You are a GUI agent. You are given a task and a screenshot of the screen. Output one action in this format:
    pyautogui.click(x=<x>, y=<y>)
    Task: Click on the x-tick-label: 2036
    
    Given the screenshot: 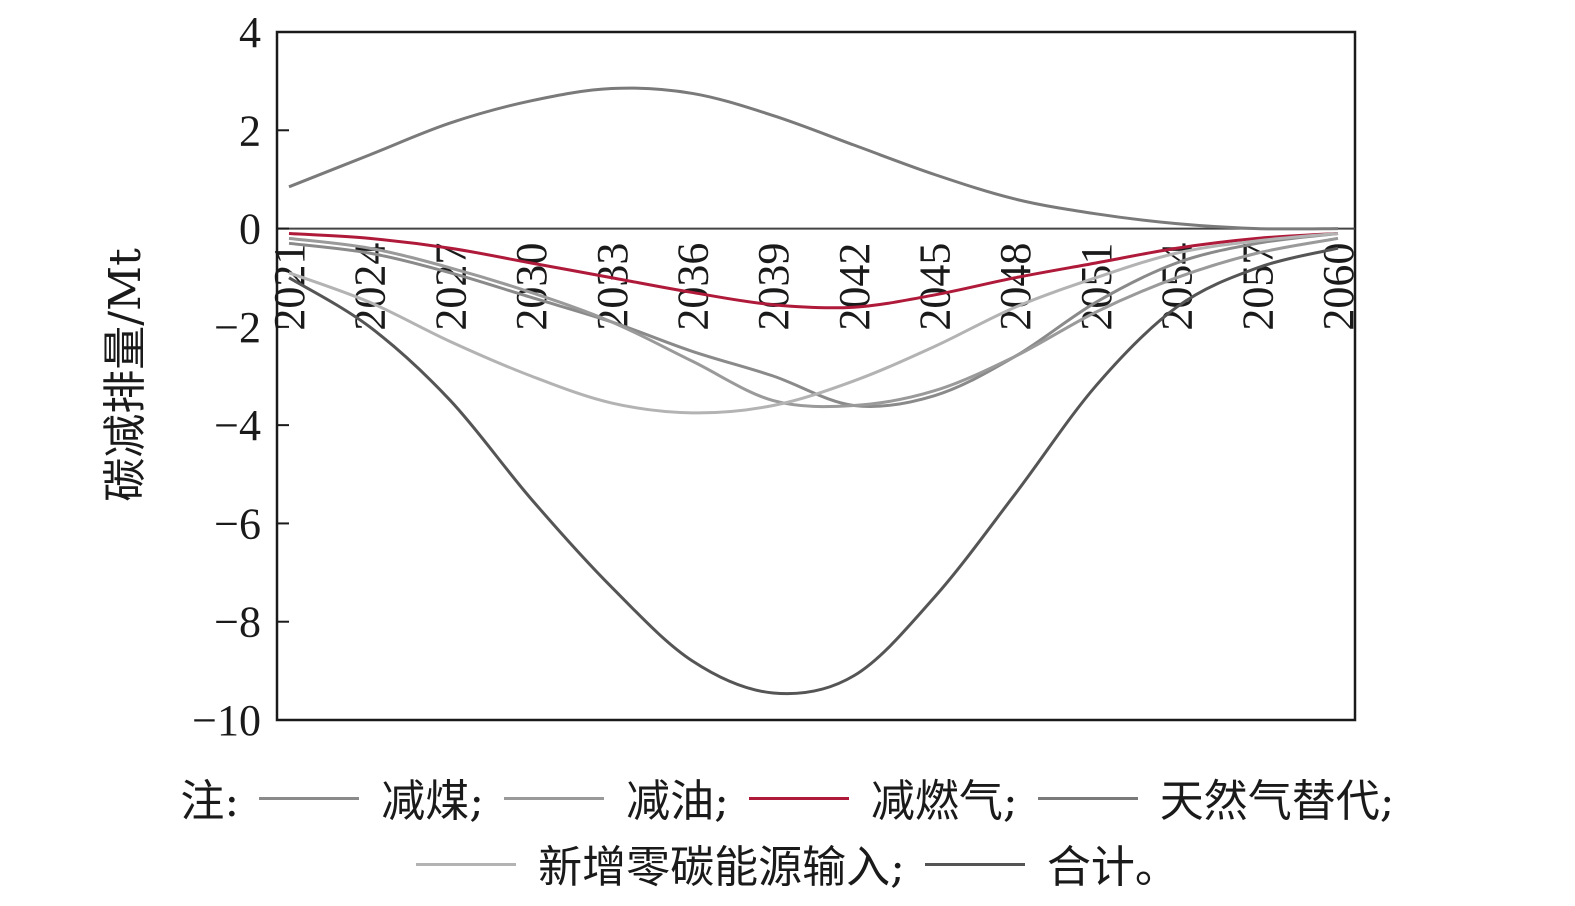 What is the action you would take?
    pyautogui.click(x=692, y=287)
    